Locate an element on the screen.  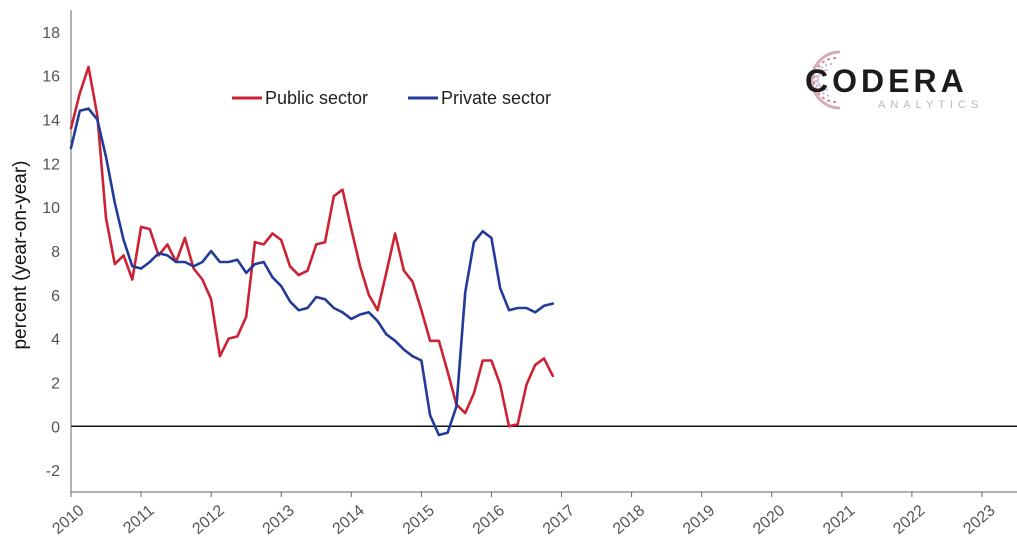
legend-item-private: Private sector is located at coordinates (479, 98).